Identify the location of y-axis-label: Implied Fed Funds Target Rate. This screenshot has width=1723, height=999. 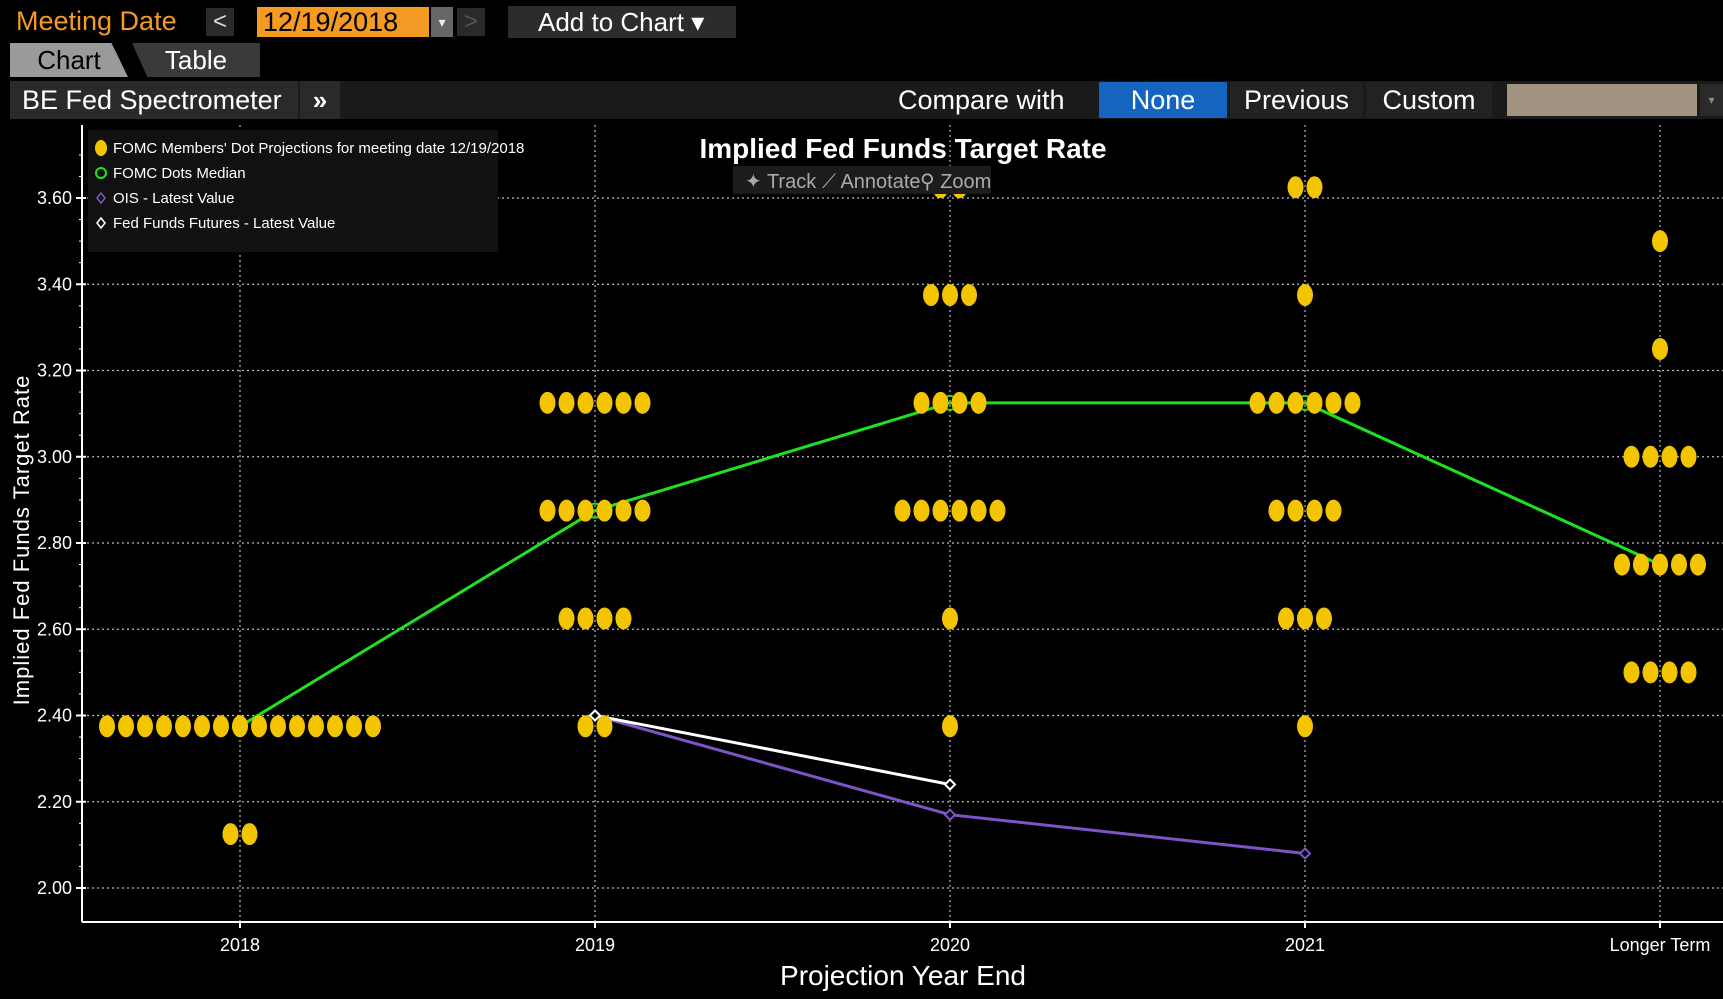
(21, 540).